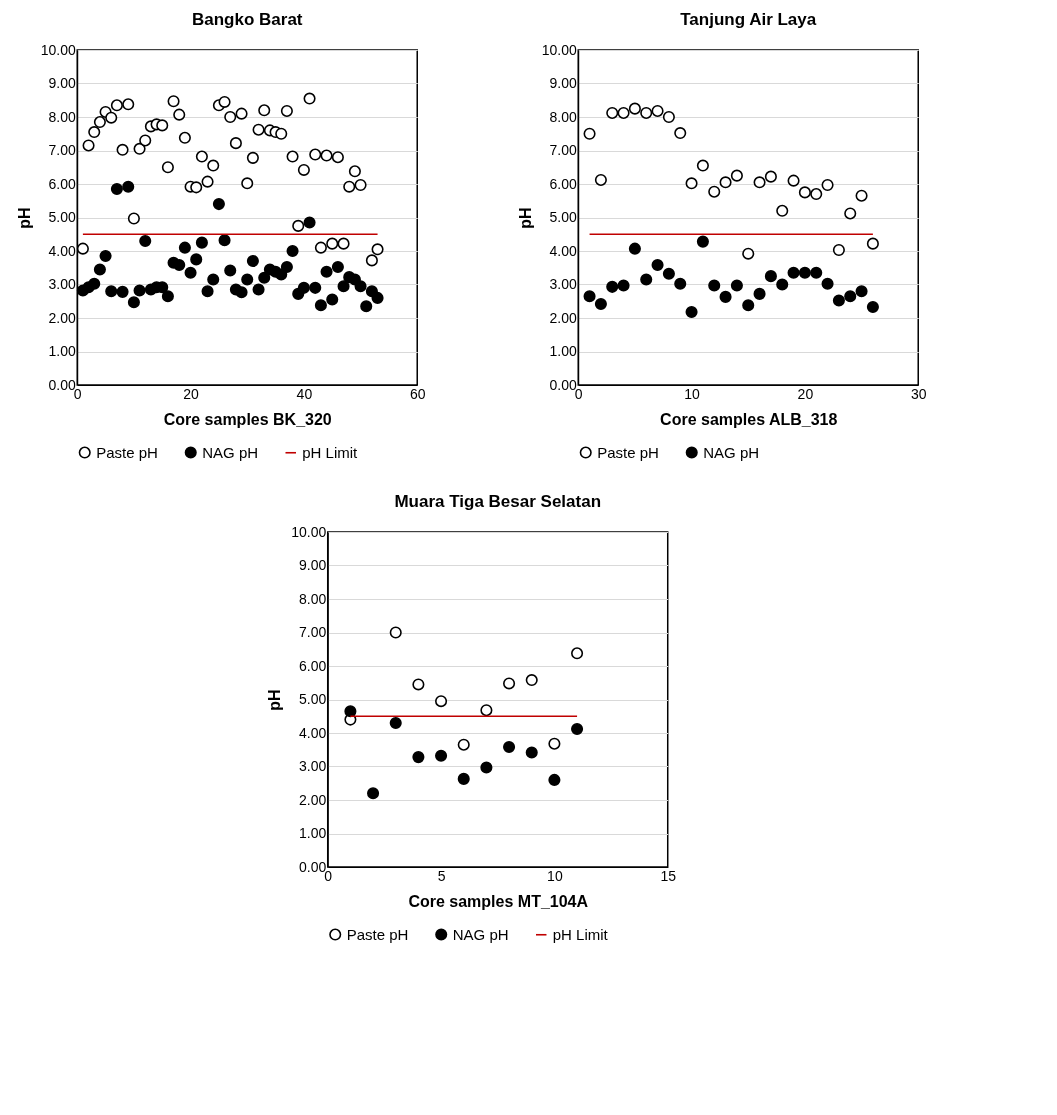 The image size is (1057, 1115). Describe the element at coordinates (748, 19) in the screenshot. I see `chart-title: Tanjung Air Laya` at that location.